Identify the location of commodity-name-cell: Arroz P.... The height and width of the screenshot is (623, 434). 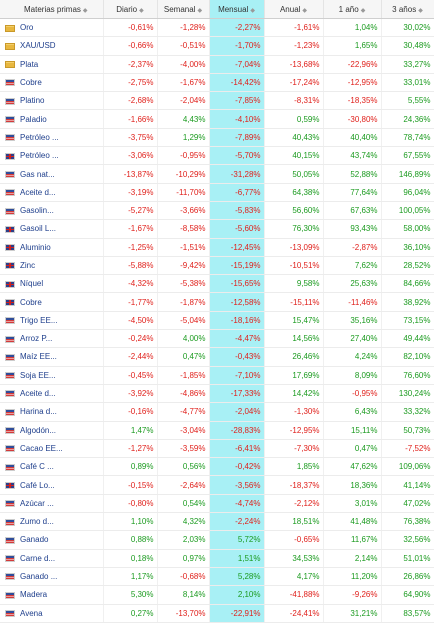
(52, 339).